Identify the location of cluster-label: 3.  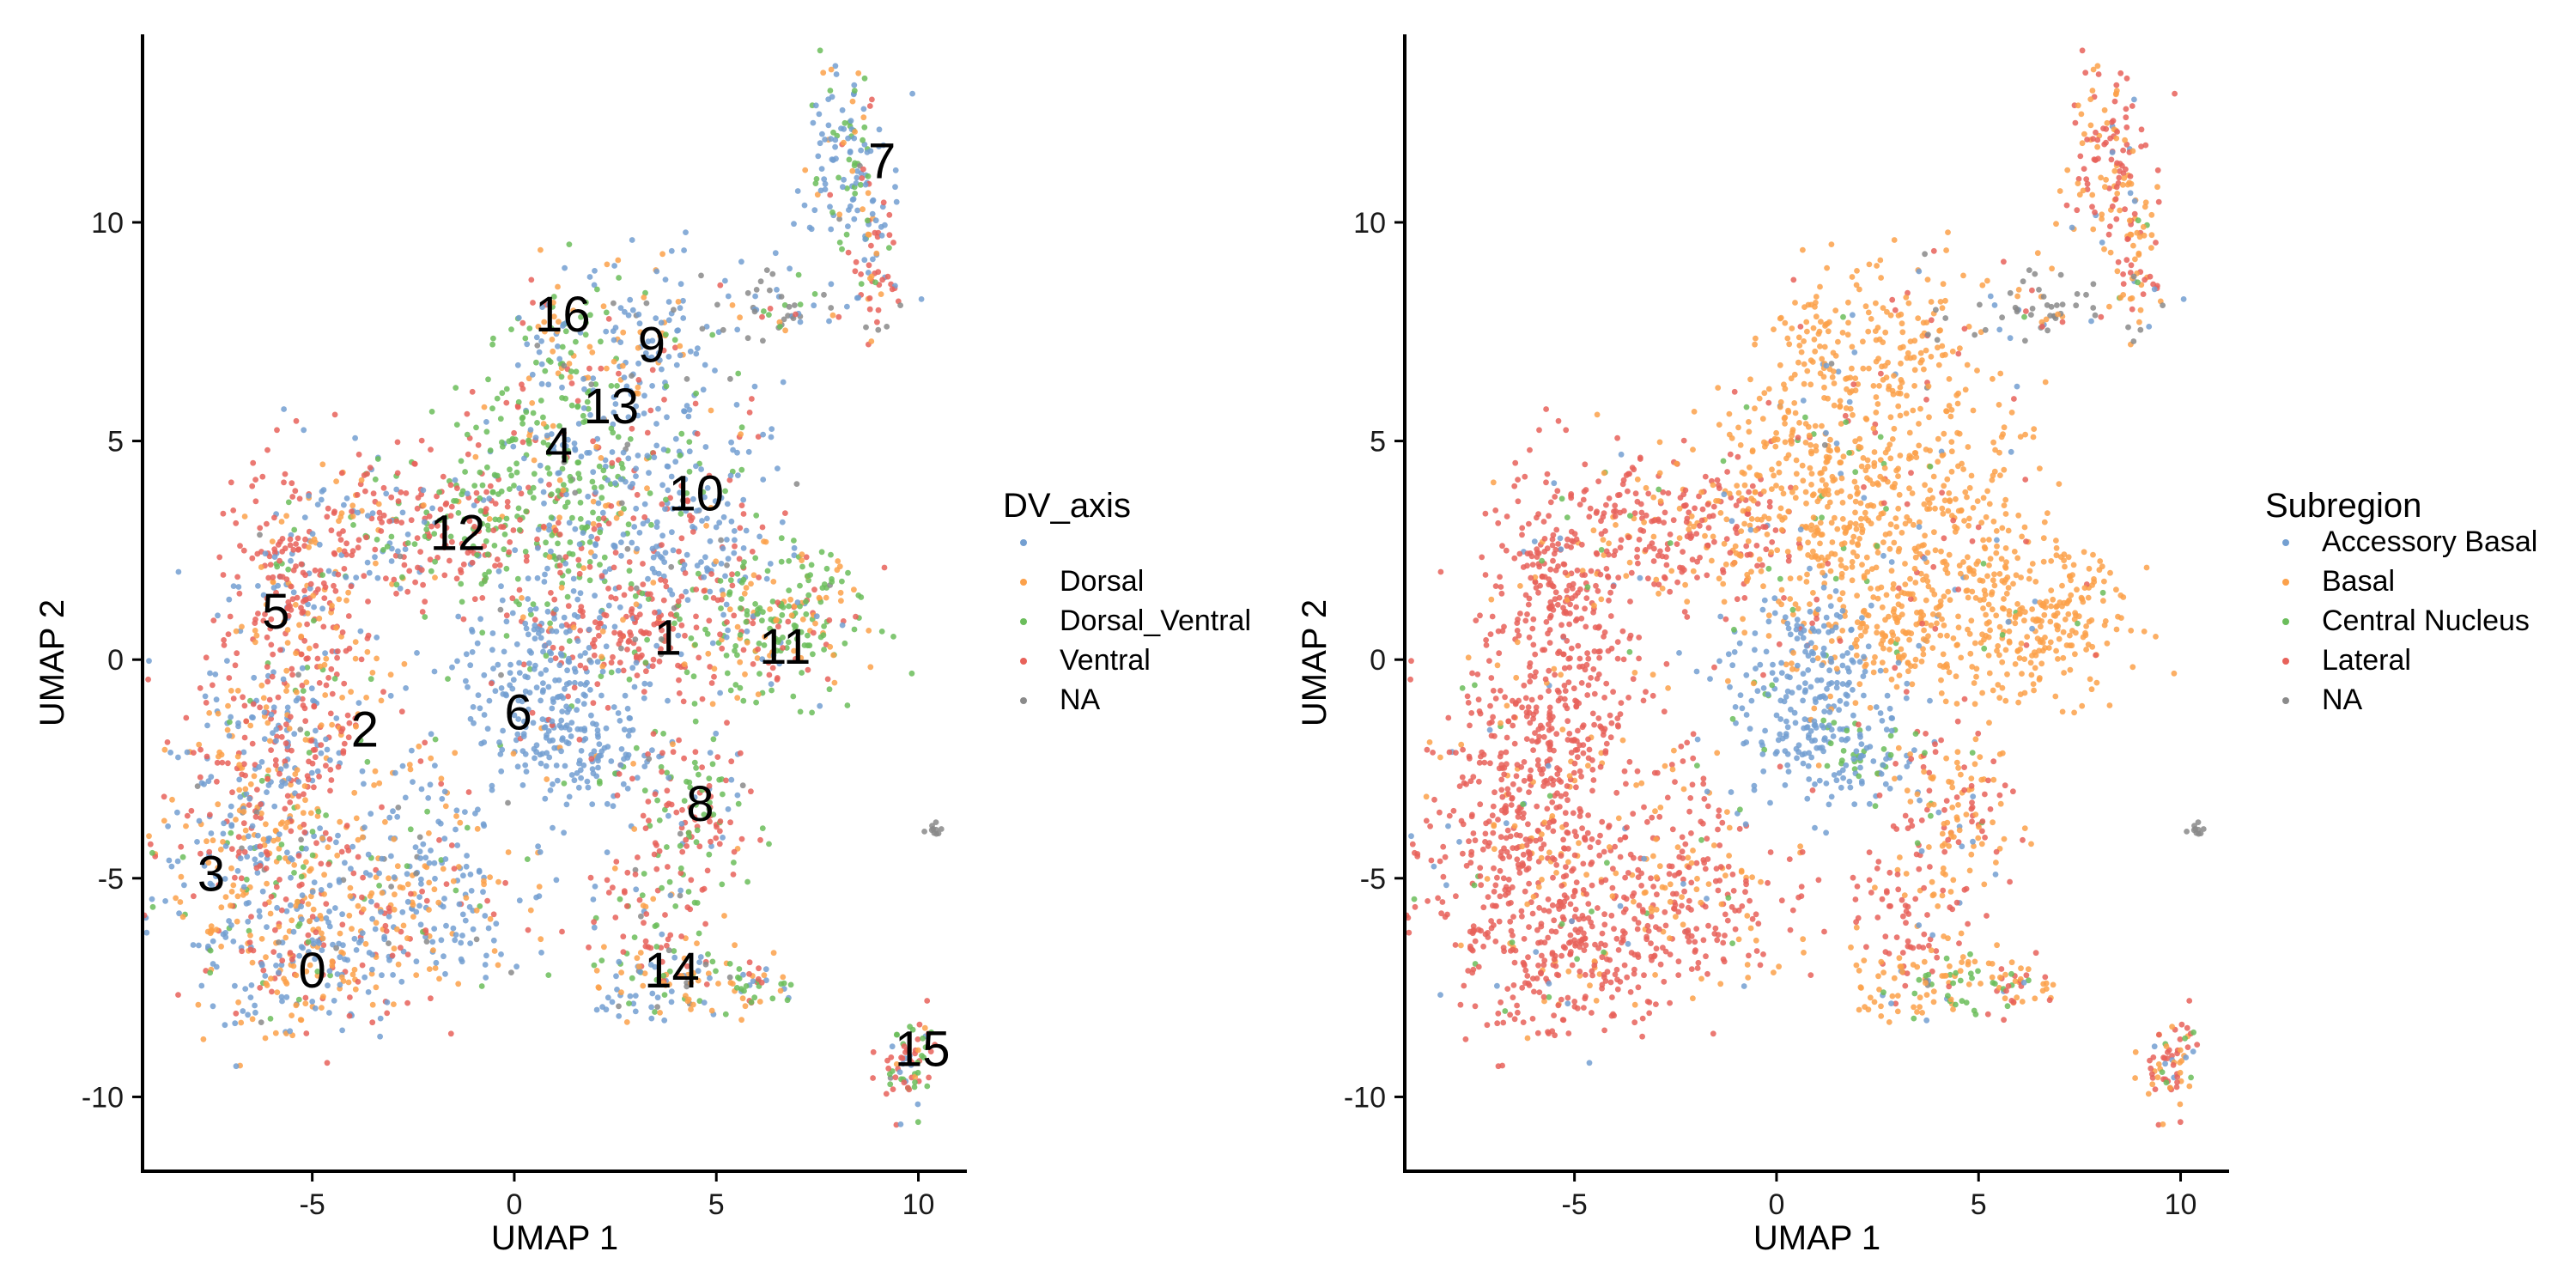
(211, 874).